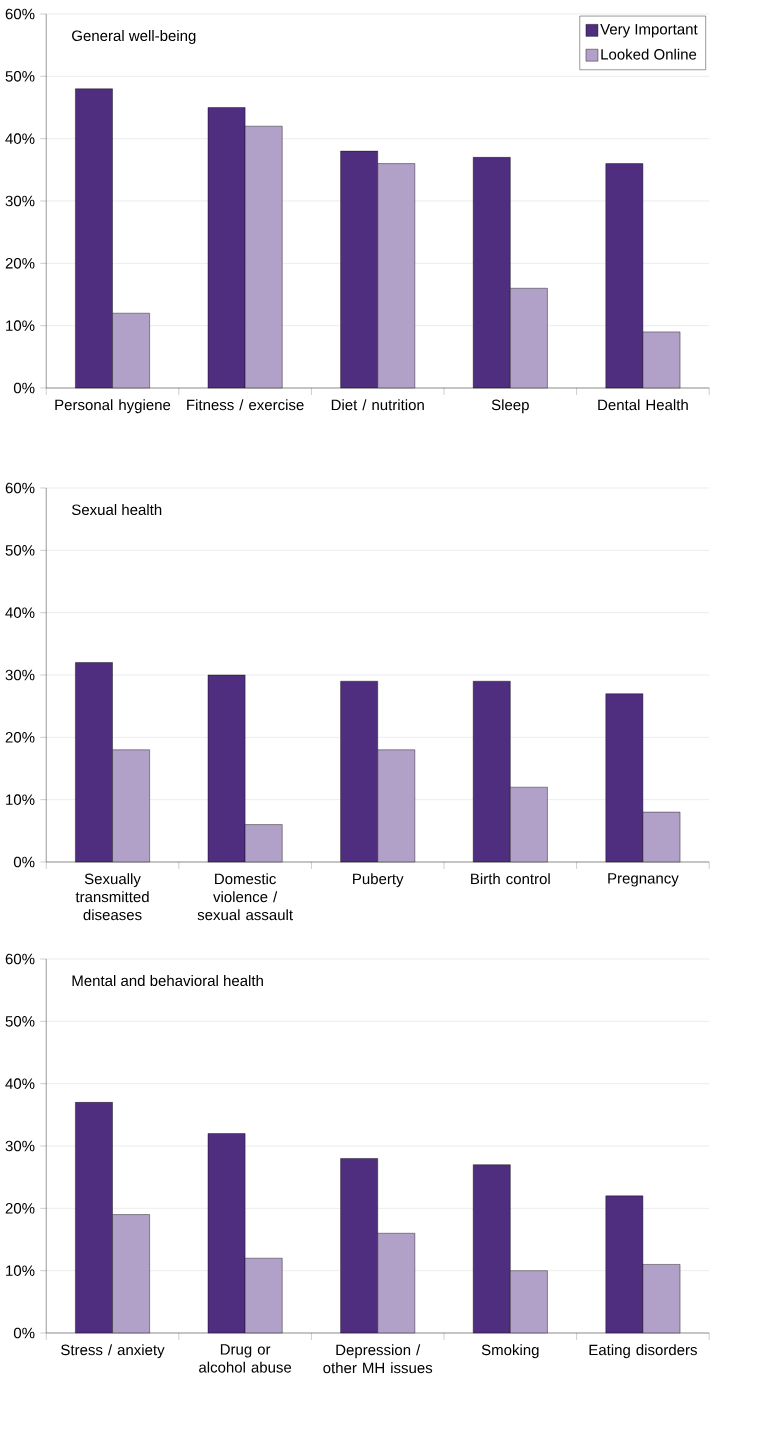 The image size is (777, 1450). What do you see at coordinates (245, 897) in the screenshot?
I see `x-tick-label: Domestic violence / sexual assault` at bounding box center [245, 897].